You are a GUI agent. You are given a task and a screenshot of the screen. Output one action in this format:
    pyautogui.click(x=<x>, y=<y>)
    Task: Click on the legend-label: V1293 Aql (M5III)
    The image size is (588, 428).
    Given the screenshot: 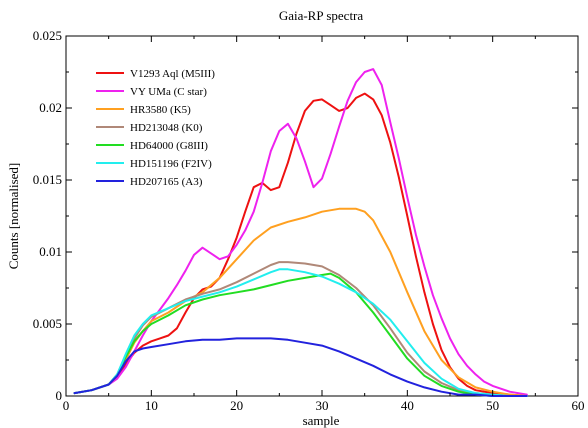 What is the action you would take?
    pyautogui.click(x=172, y=74)
    